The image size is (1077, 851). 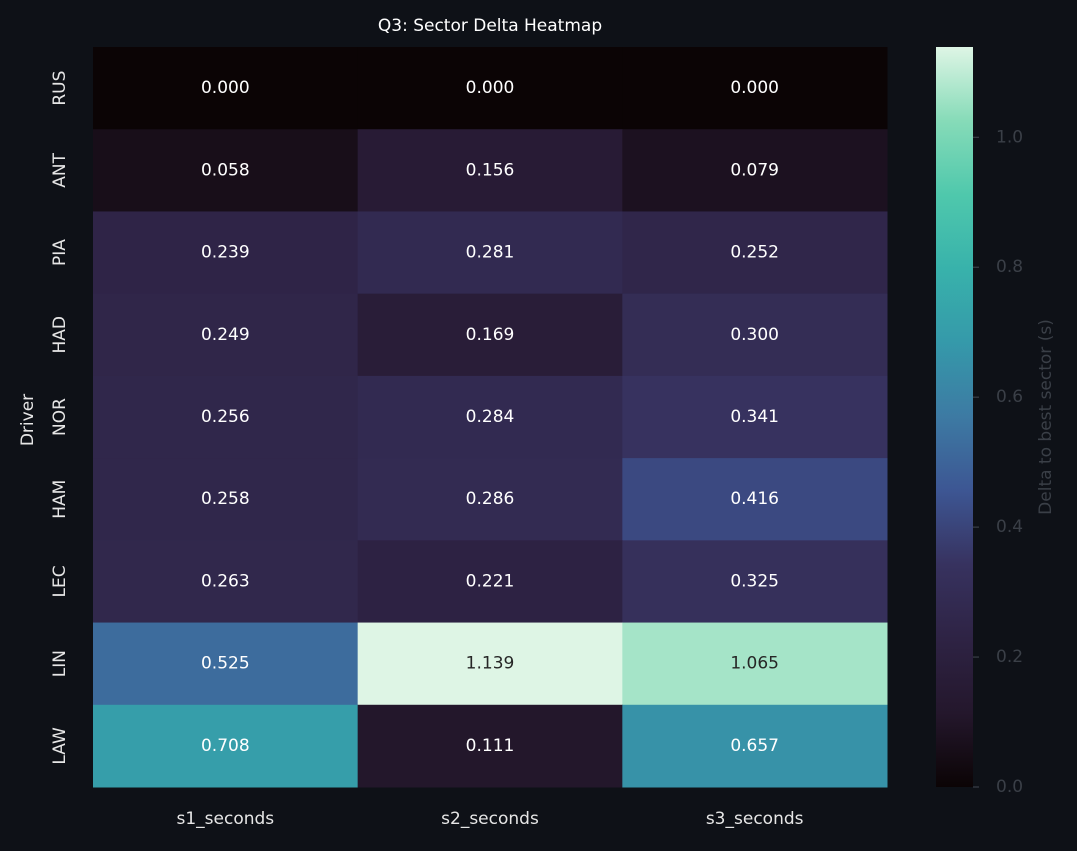 I want to click on cell-label: 0.286, so click(x=490, y=499).